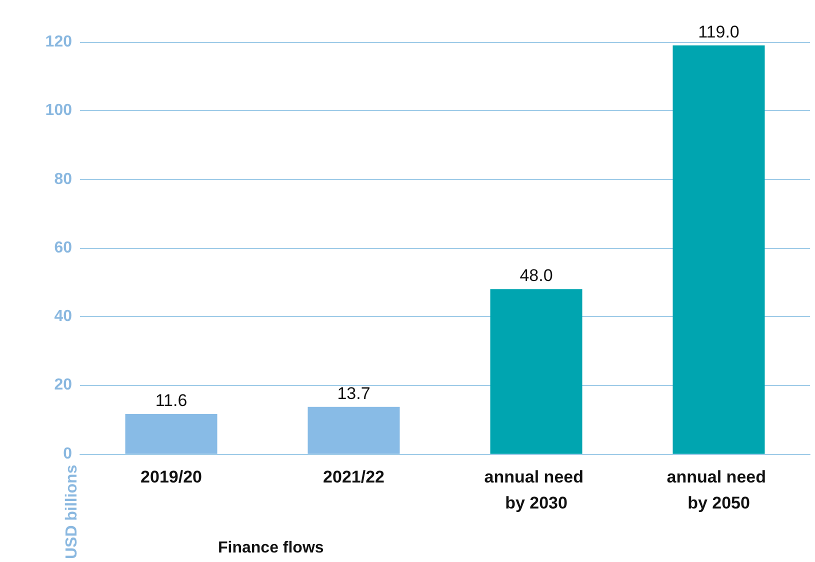  What do you see at coordinates (718, 489) in the screenshot?
I see `x-tick-label: annual need by 2050` at bounding box center [718, 489].